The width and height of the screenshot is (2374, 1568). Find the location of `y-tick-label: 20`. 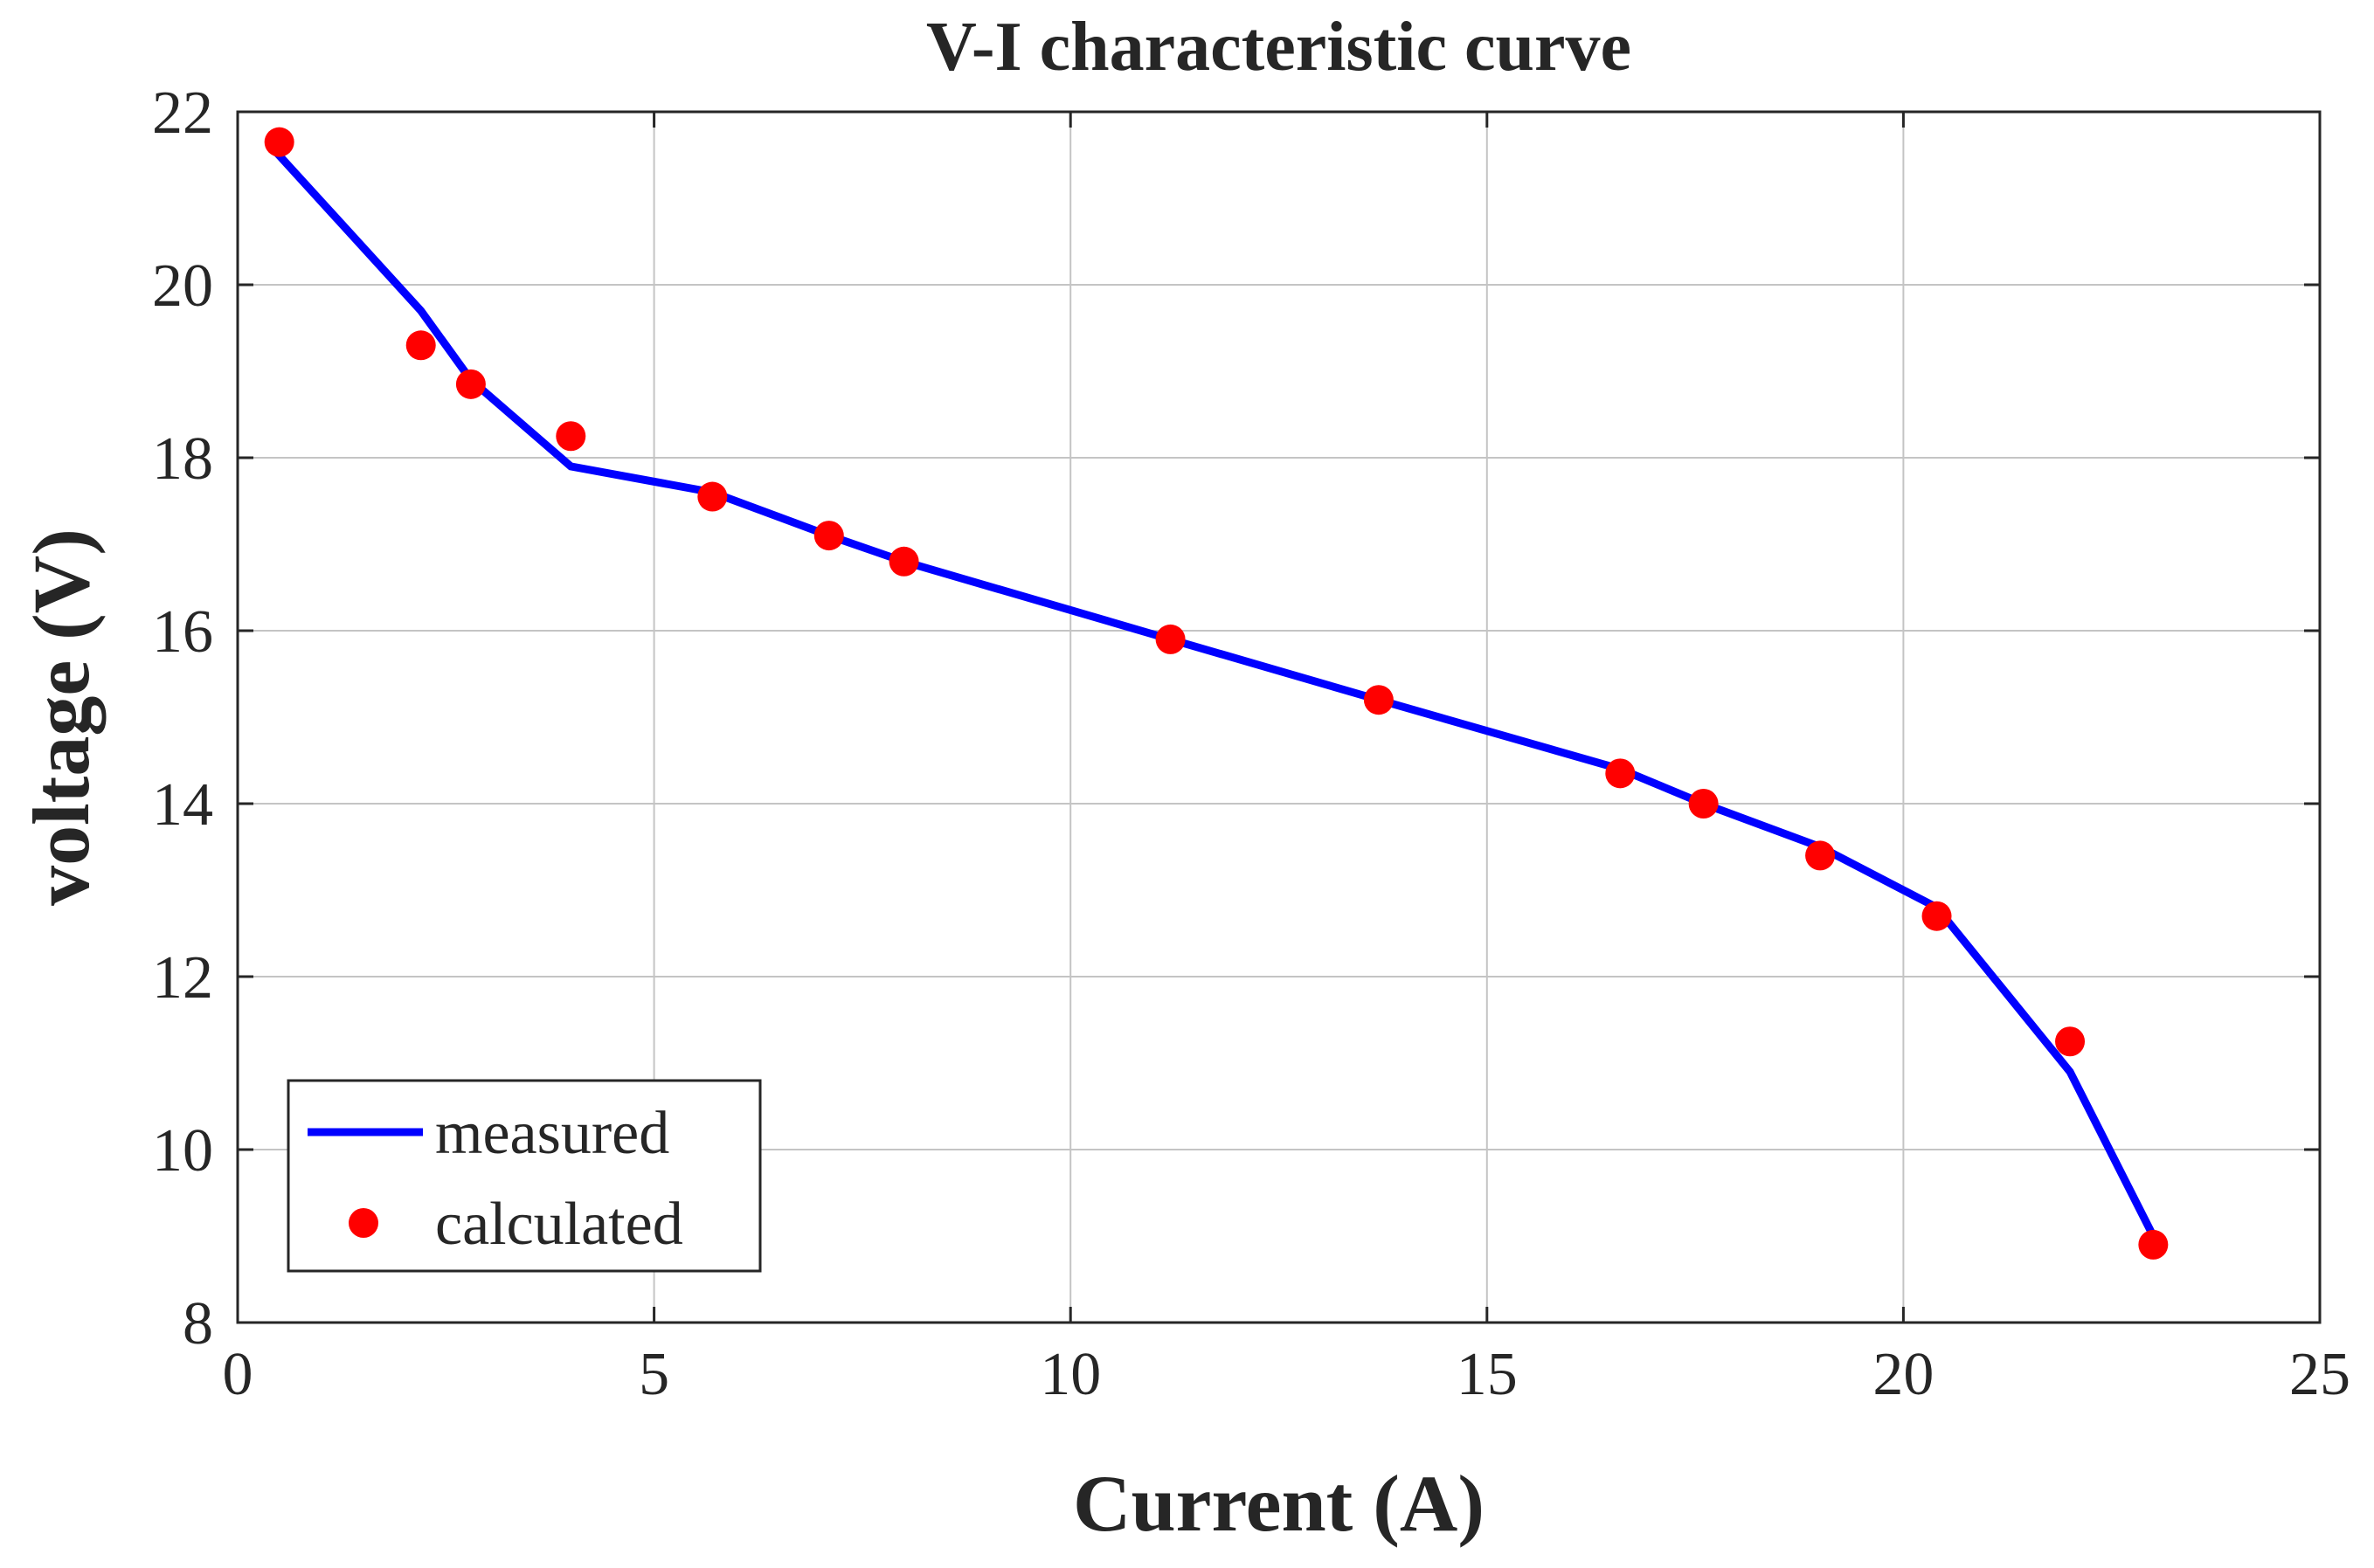

y-tick-label: 20 is located at coordinates (183, 286).